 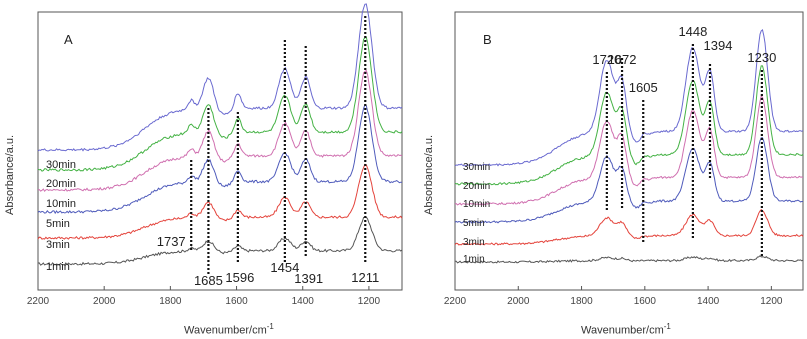 What do you see at coordinates (718, 45) in the screenshot?
I see `peak-label-1394: 1394` at bounding box center [718, 45].